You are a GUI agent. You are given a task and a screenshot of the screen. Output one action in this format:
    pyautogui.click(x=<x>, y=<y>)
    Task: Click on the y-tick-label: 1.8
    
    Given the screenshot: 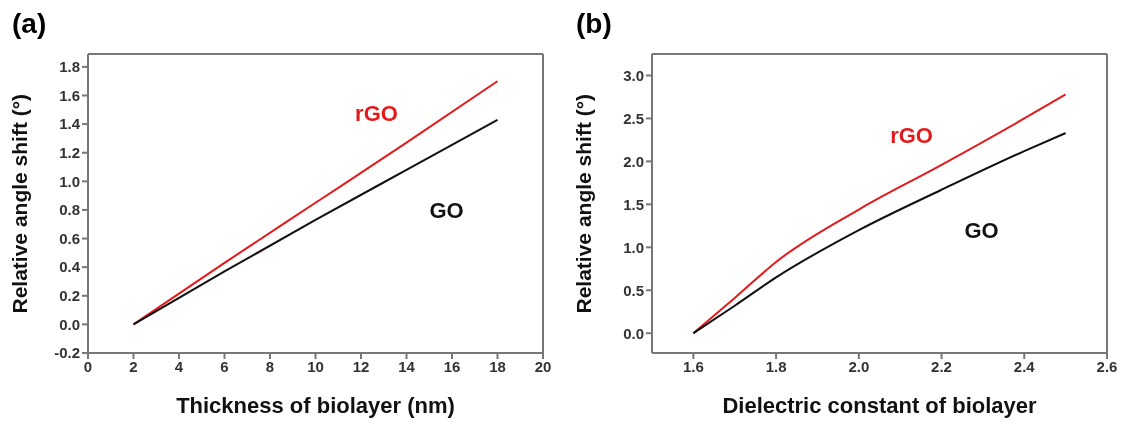 What is the action you would take?
    pyautogui.click(x=69, y=67)
    